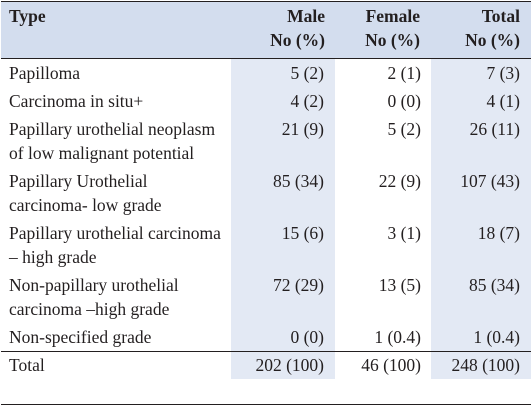 The image size is (532, 407). I want to click on cell-total: 4 (1), so click(481, 101).